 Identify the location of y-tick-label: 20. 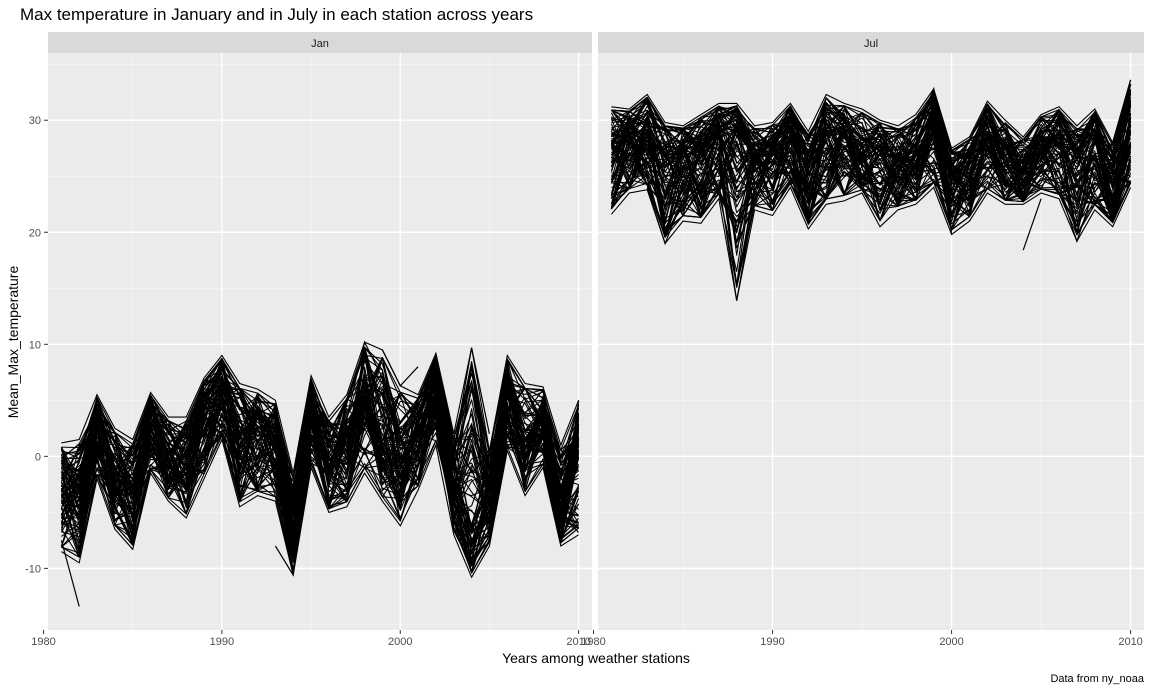
(35, 233).